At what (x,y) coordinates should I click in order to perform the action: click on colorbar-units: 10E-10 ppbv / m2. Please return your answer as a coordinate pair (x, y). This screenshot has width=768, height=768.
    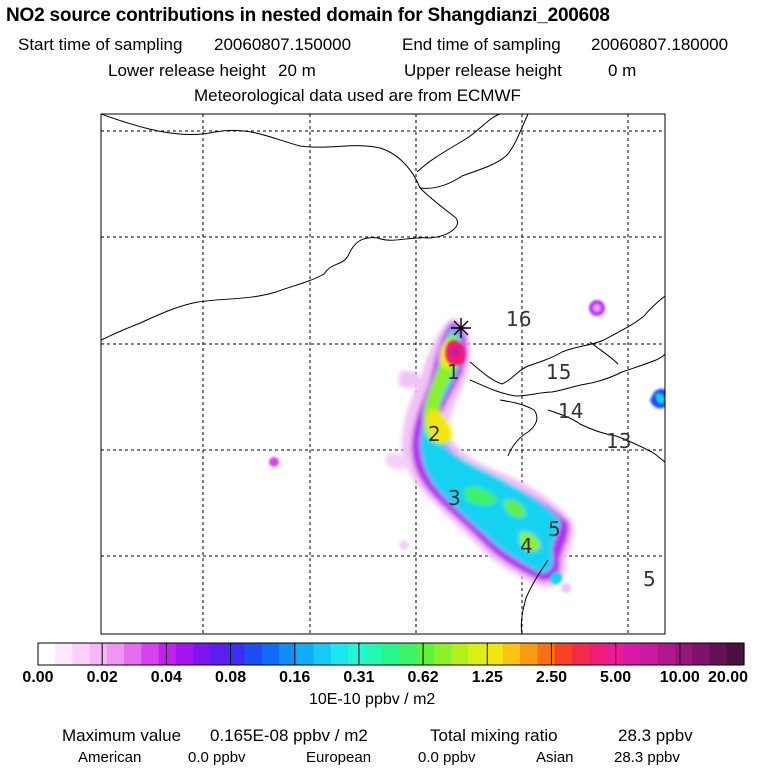
    Looking at the image, I should click on (372, 699).